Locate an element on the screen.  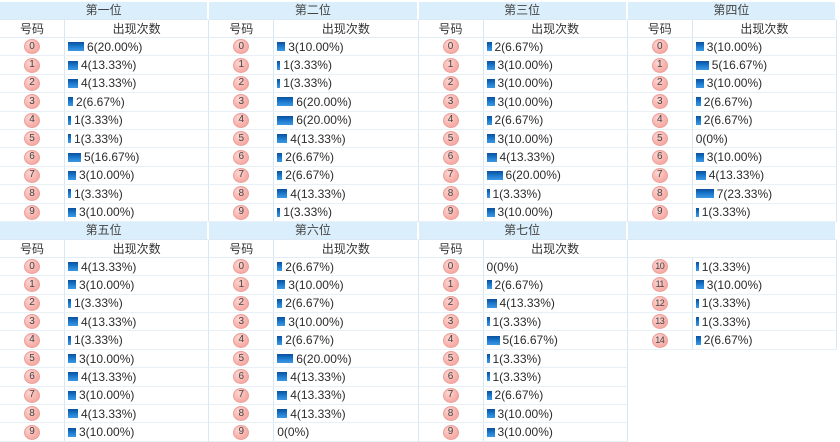
frequency-row: 14 2(6.67%) is located at coordinates (732, 340).